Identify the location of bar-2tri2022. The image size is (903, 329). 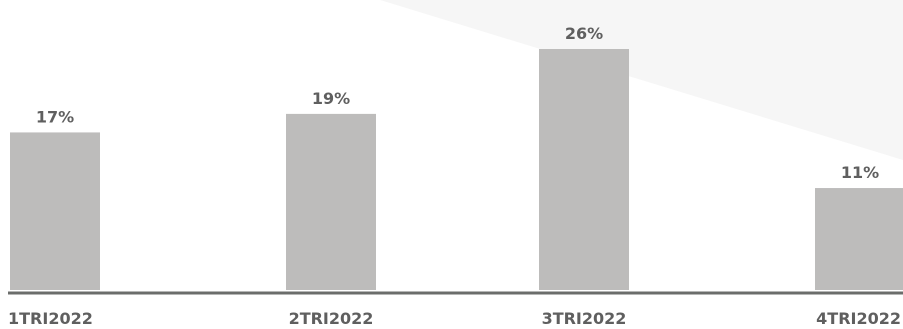
(331, 201).